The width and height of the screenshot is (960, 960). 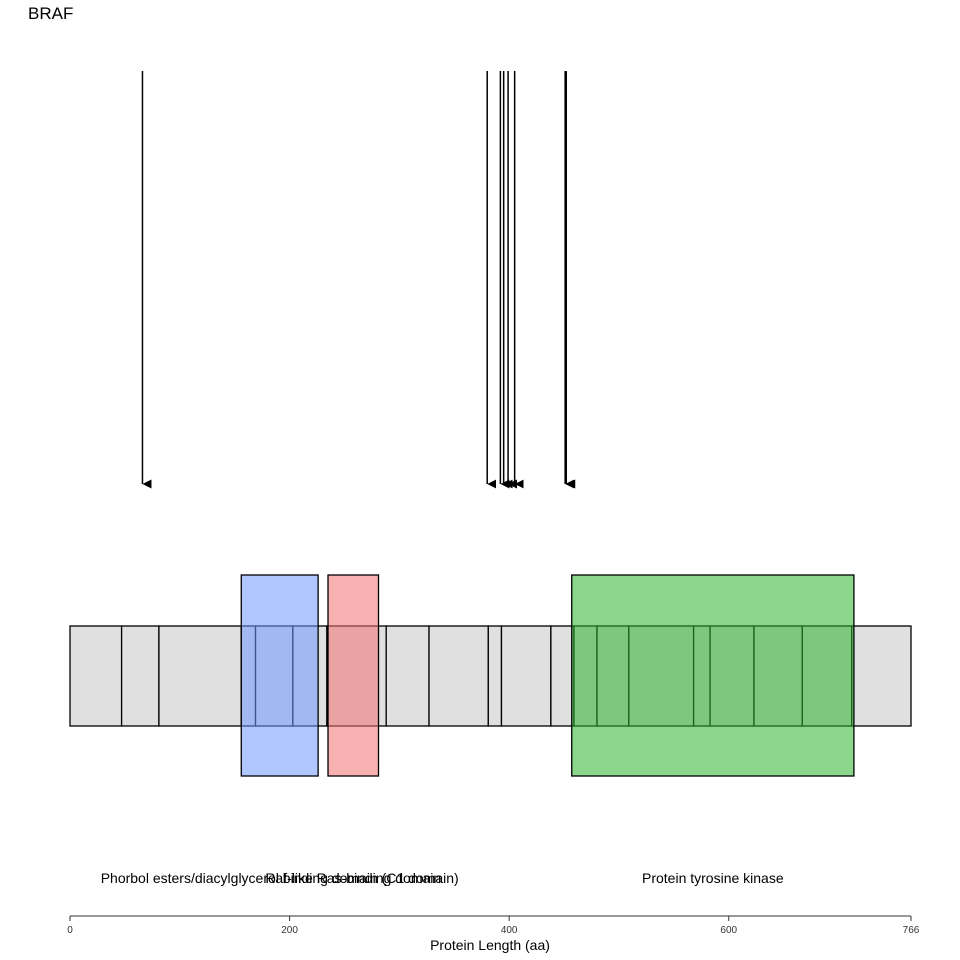 What do you see at coordinates (70, 930) in the screenshot?
I see `x-tick-label: 0` at bounding box center [70, 930].